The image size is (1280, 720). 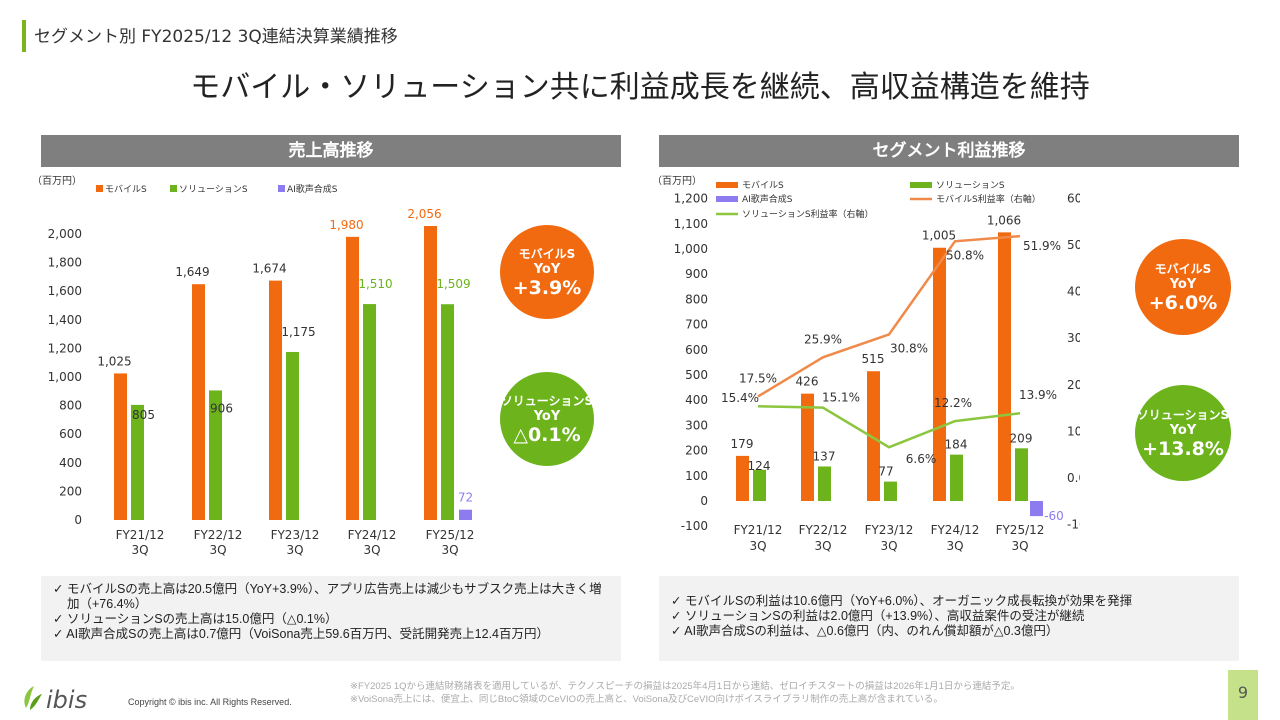 I want to click on badge-value: +13.8%, so click(x=1183, y=449).